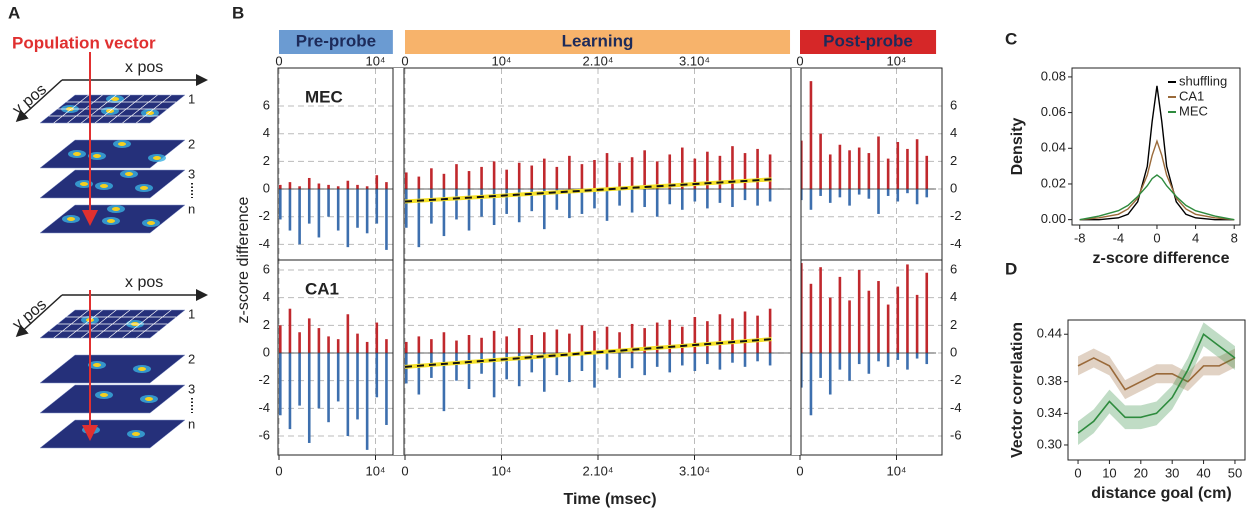 The image size is (1258, 516). What do you see at coordinates (144, 67) in the screenshot?
I see `x-axis-label: x pos` at bounding box center [144, 67].